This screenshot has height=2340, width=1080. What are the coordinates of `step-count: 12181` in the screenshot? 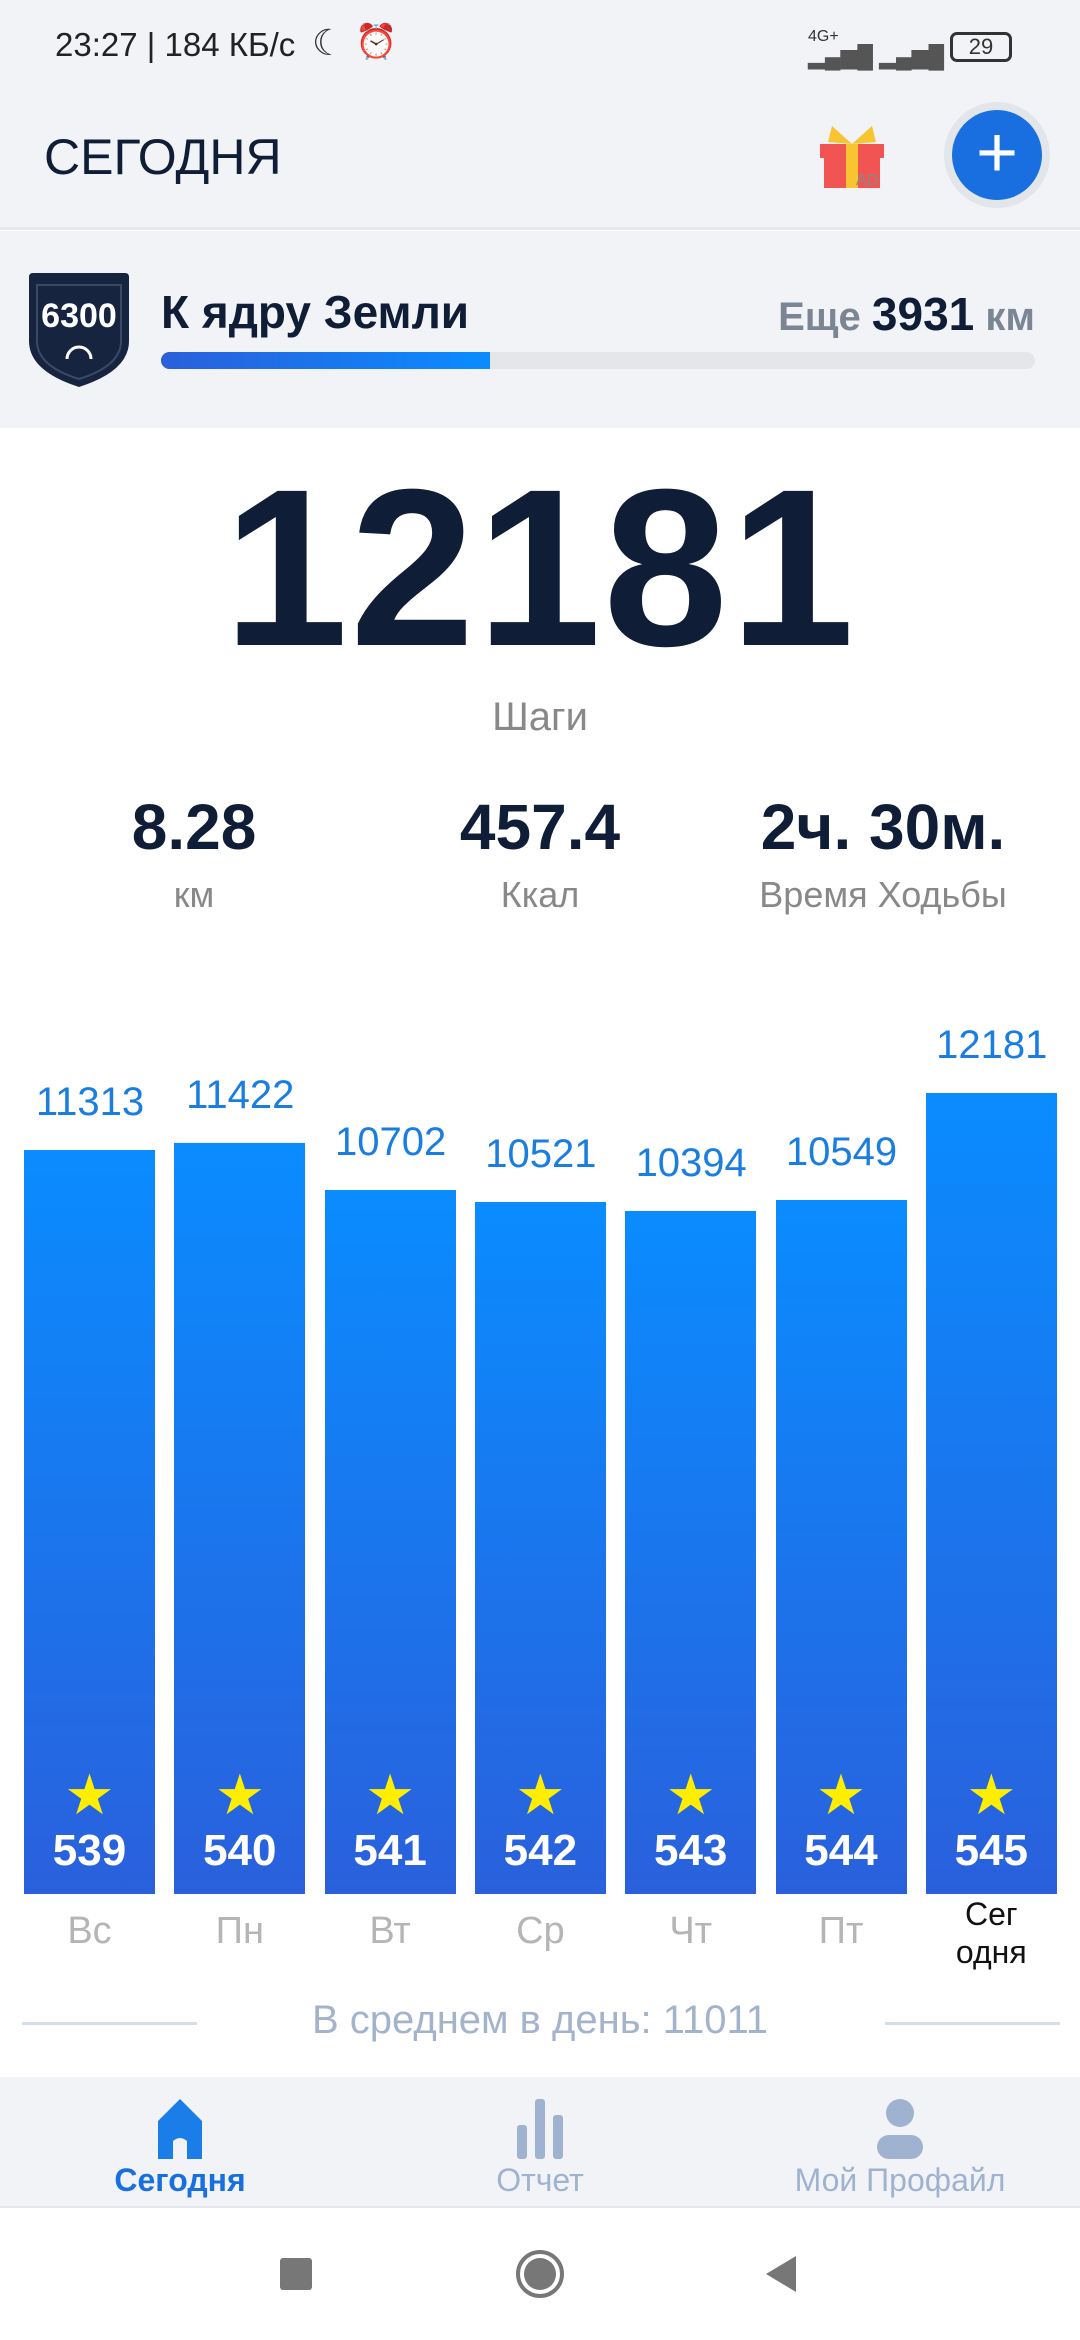 It's located at (540, 568).